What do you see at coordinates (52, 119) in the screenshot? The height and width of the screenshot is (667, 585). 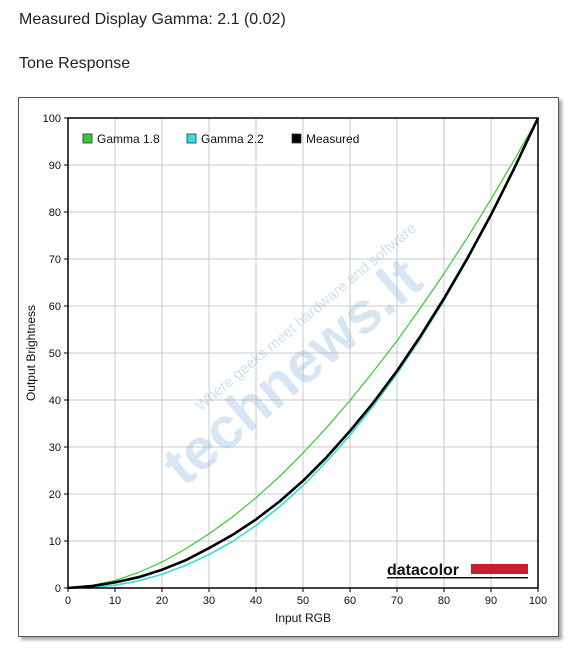 I see `y-tick-label: 100` at bounding box center [52, 119].